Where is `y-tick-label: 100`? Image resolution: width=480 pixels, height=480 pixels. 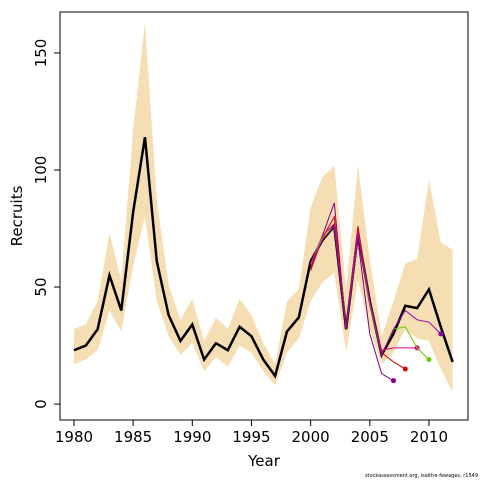
y-tick-label: 100 is located at coordinates (41, 170).